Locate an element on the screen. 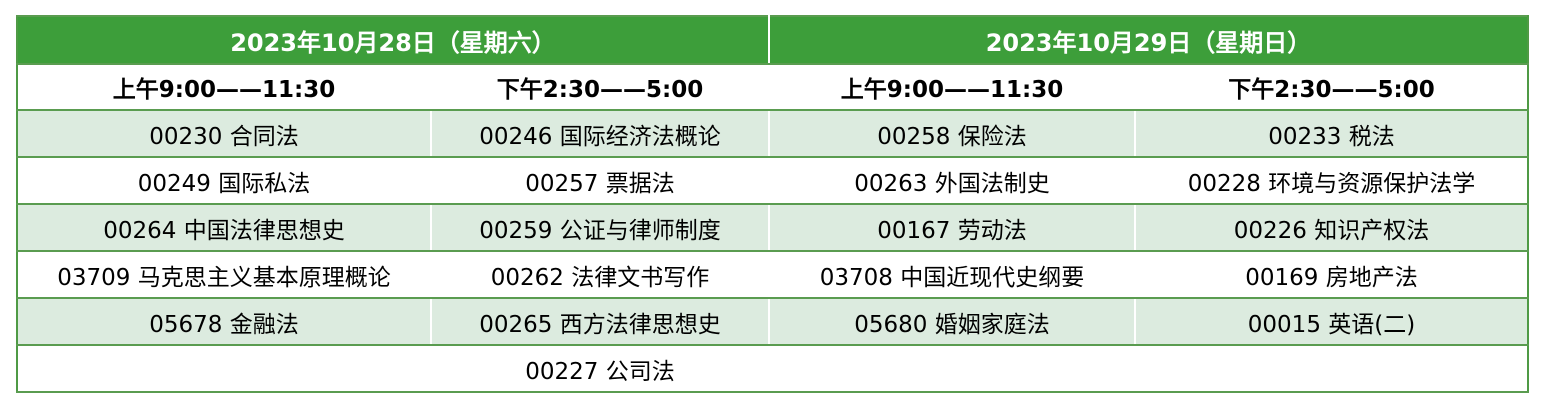  course-cell: 00228 环境与资源保护法学 is located at coordinates (1331, 180).